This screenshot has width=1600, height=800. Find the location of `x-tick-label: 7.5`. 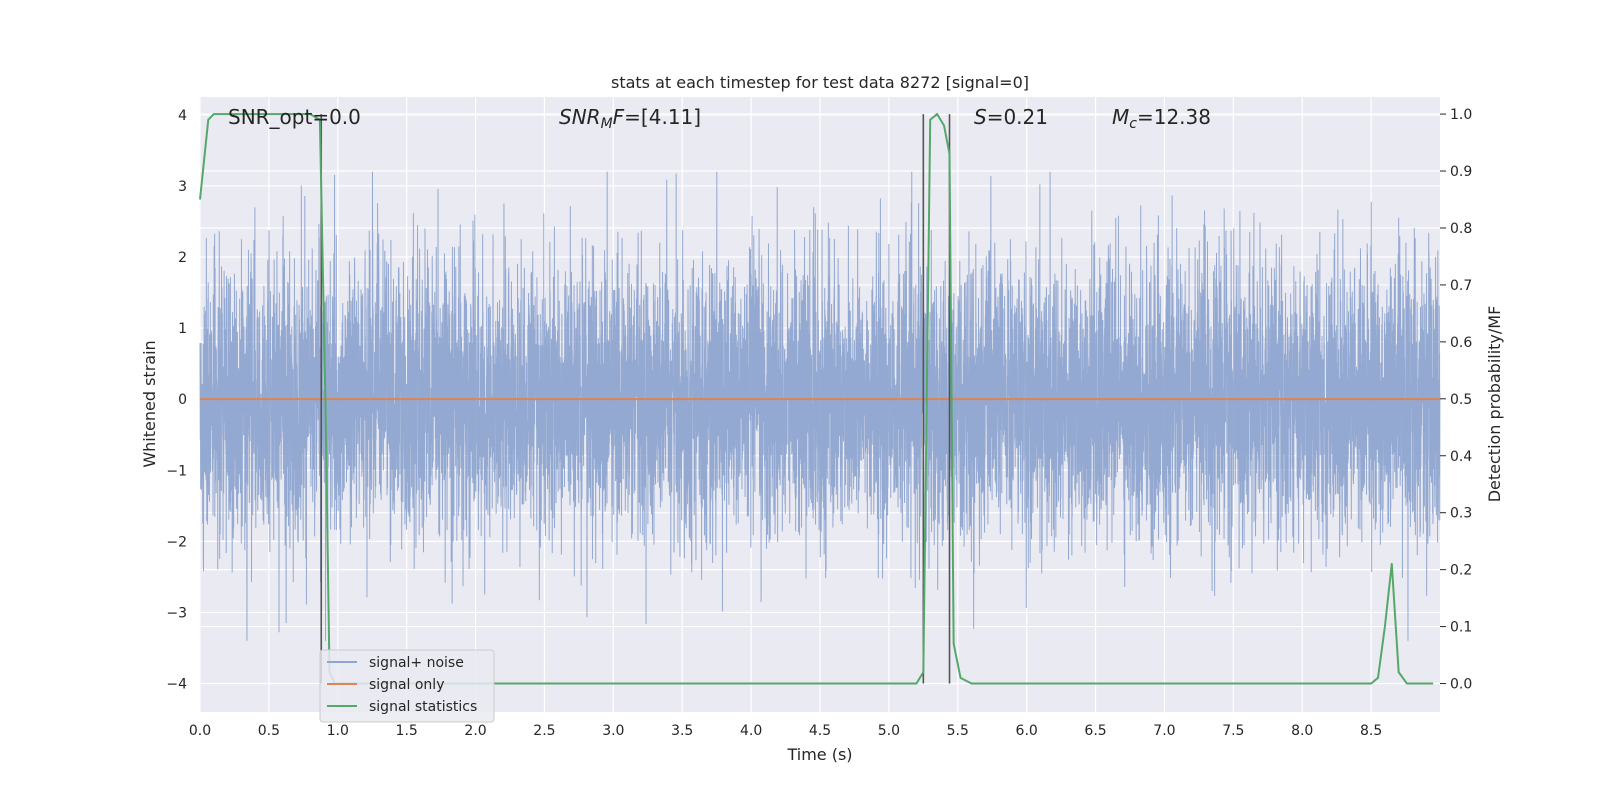

x-tick-label: 7.5 is located at coordinates (1233, 731).